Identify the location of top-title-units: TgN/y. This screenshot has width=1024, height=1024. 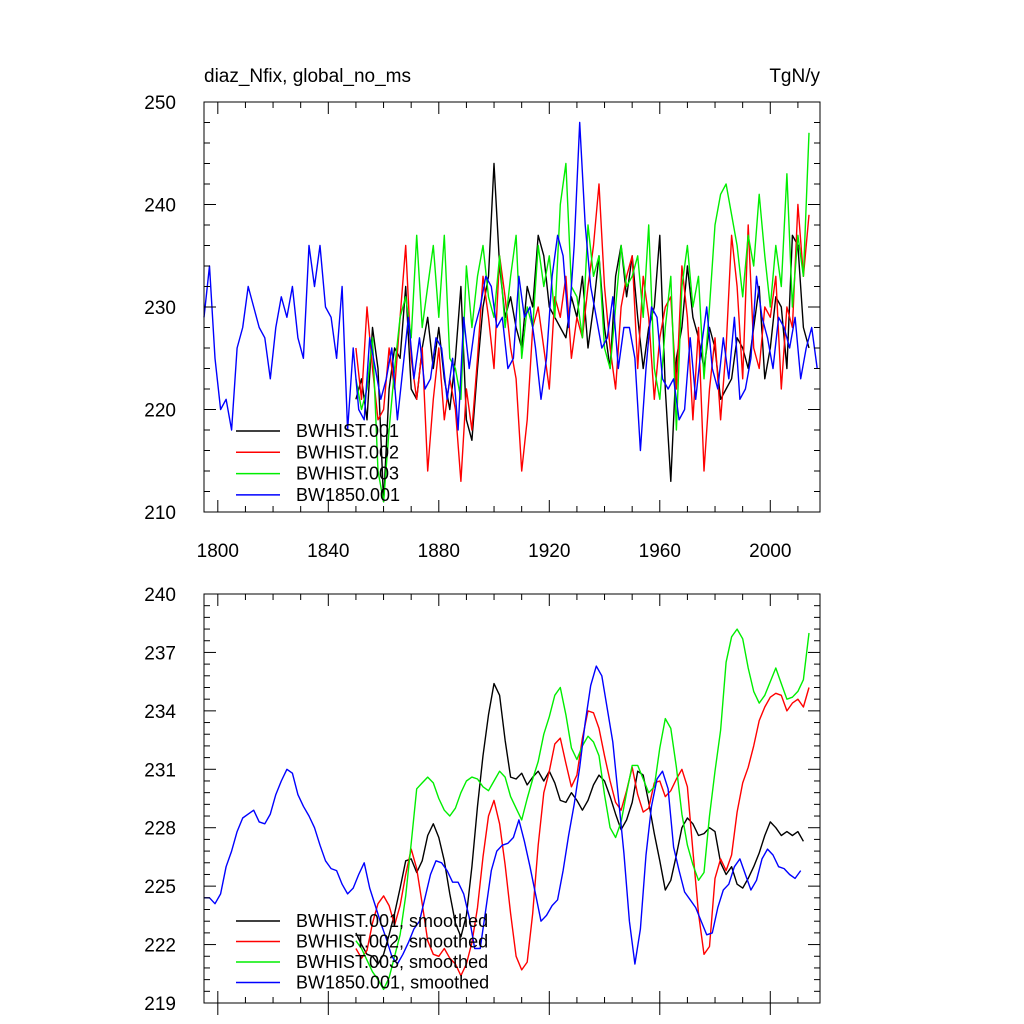
(794, 76).